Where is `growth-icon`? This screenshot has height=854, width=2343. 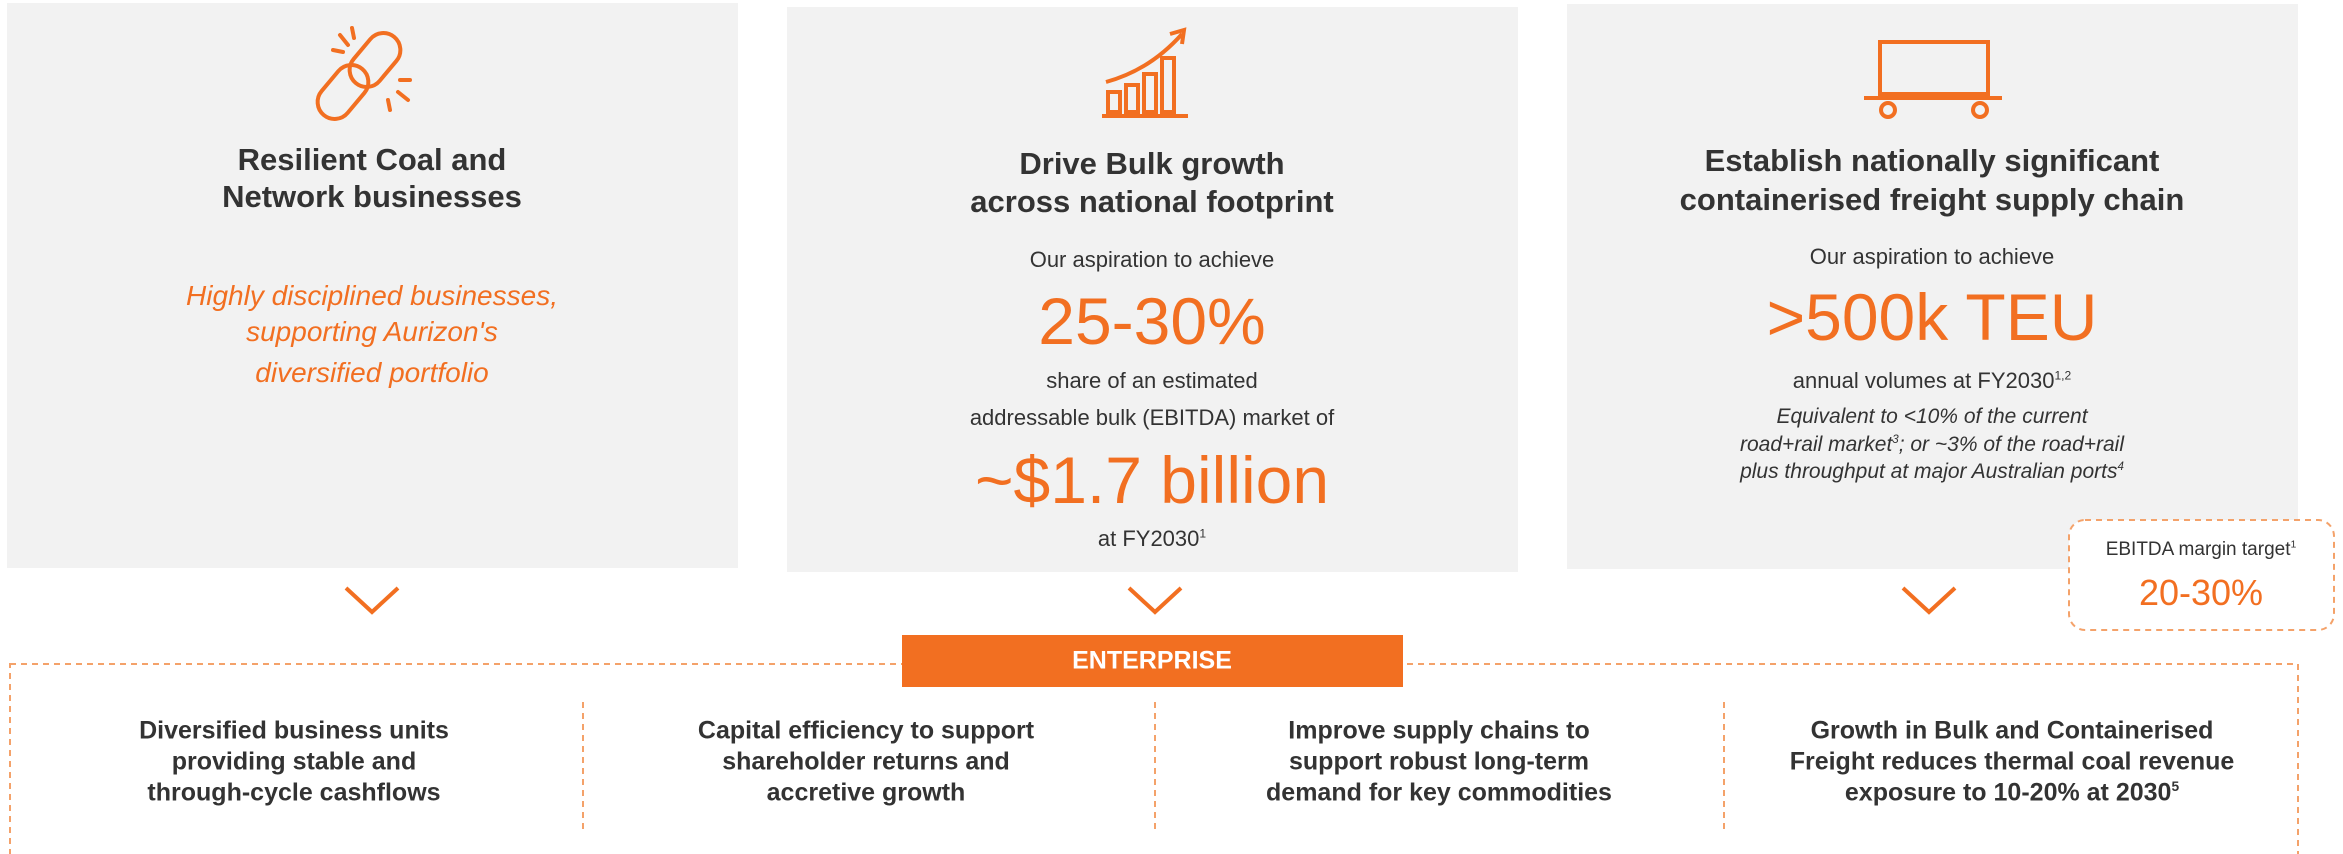 growth-icon is located at coordinates (1145, 72).